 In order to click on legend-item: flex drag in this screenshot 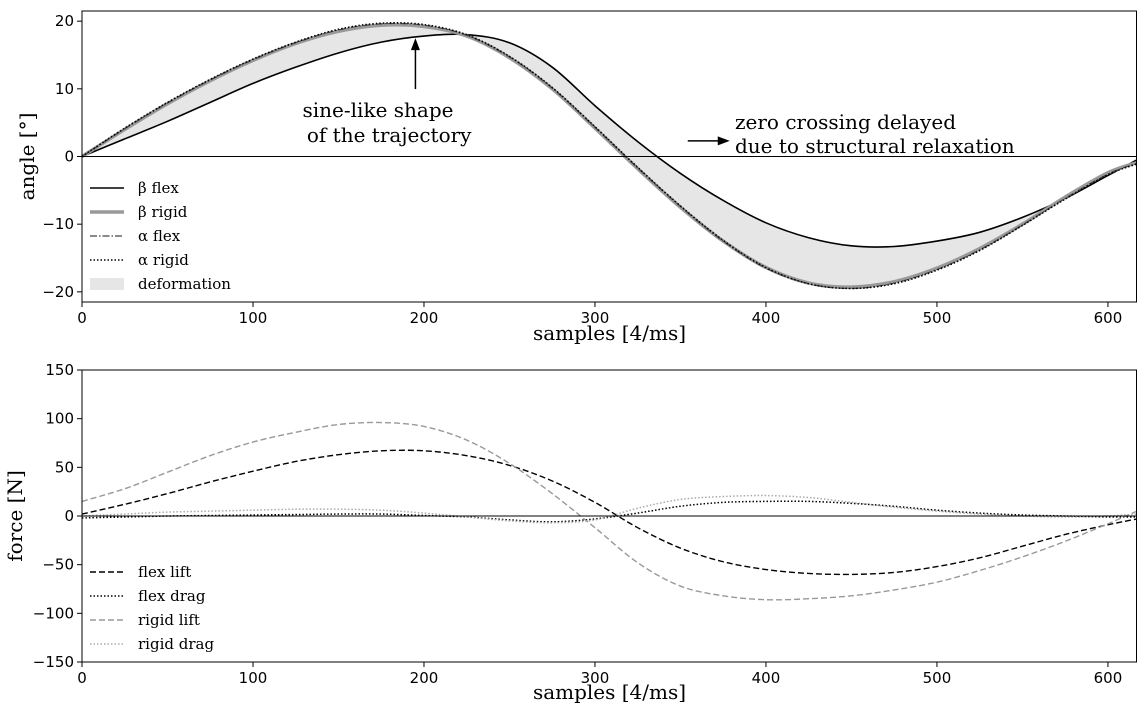, I will do `click(148, 596)`.